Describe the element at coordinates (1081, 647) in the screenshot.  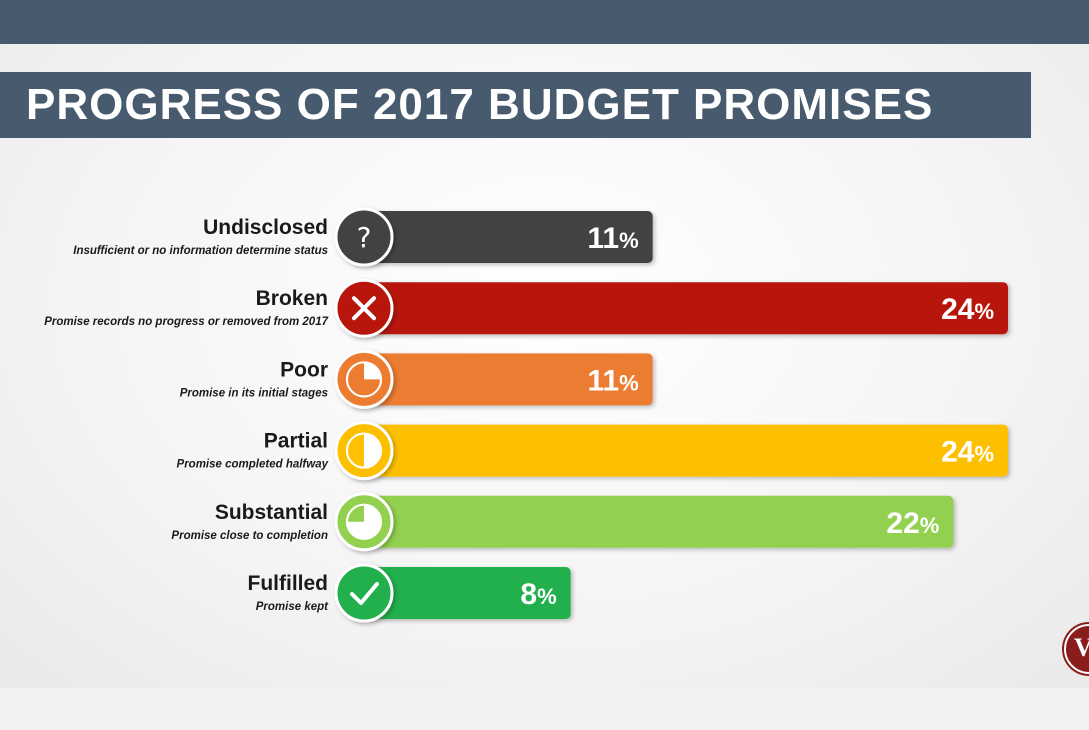
I see `logo-mark: V` at that location.